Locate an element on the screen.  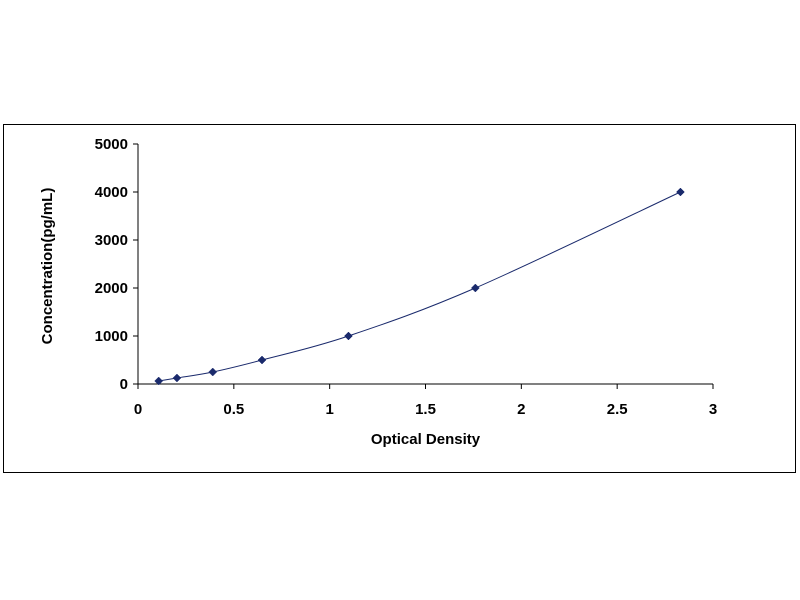
x-tick-label: 3 is located at coordinates (713, 409).